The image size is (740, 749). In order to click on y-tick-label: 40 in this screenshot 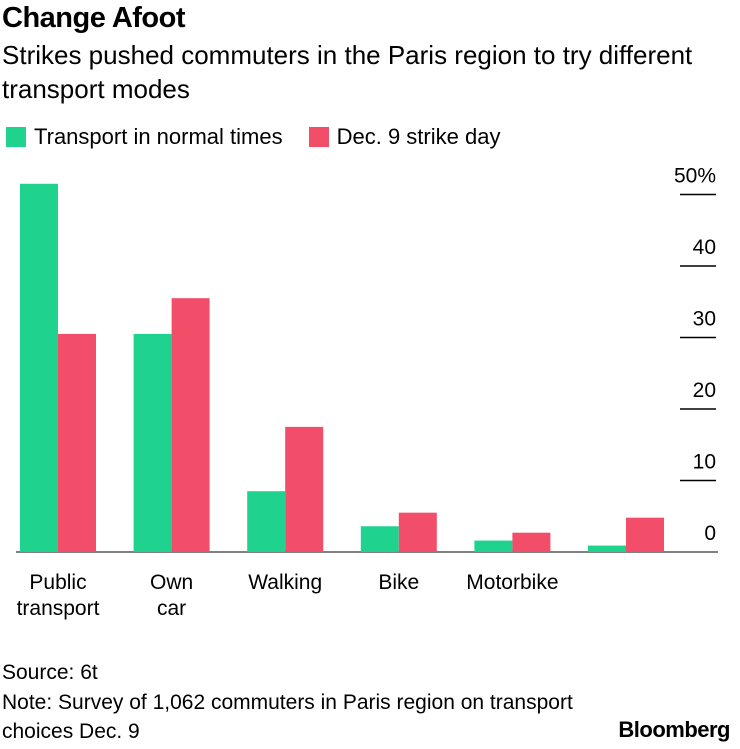, I will do `click(704, 247)`.